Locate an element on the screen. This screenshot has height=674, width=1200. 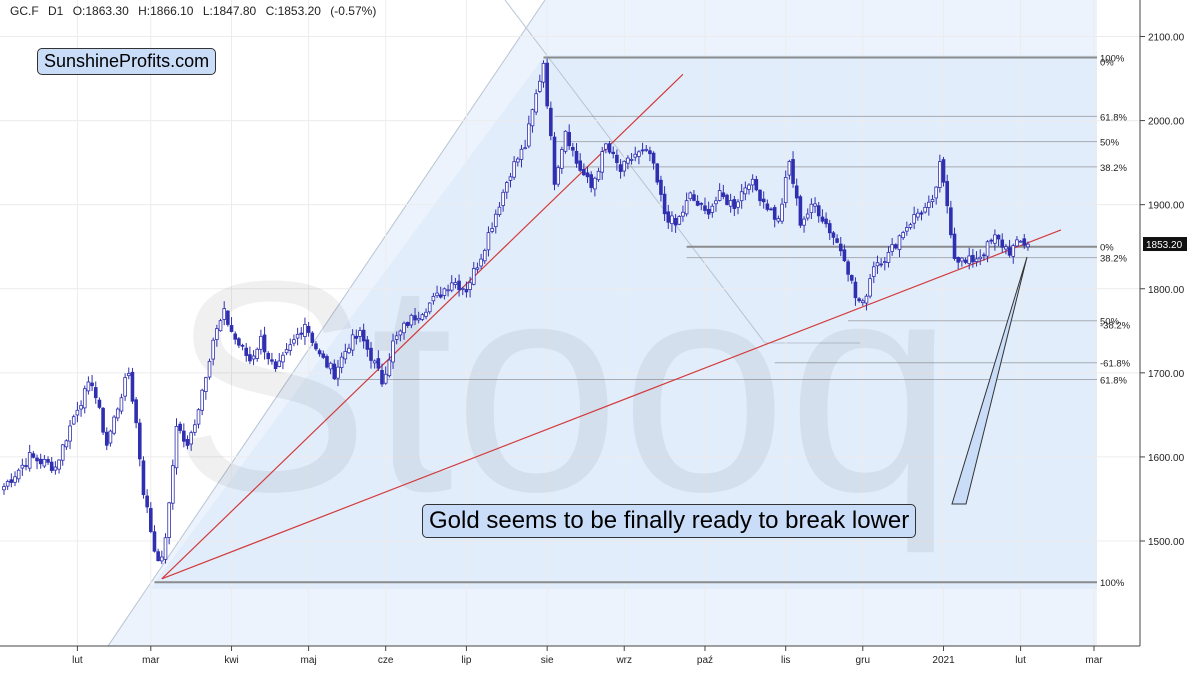
price-tick-label: 2100.00 is located at coordinates (1166, 38).